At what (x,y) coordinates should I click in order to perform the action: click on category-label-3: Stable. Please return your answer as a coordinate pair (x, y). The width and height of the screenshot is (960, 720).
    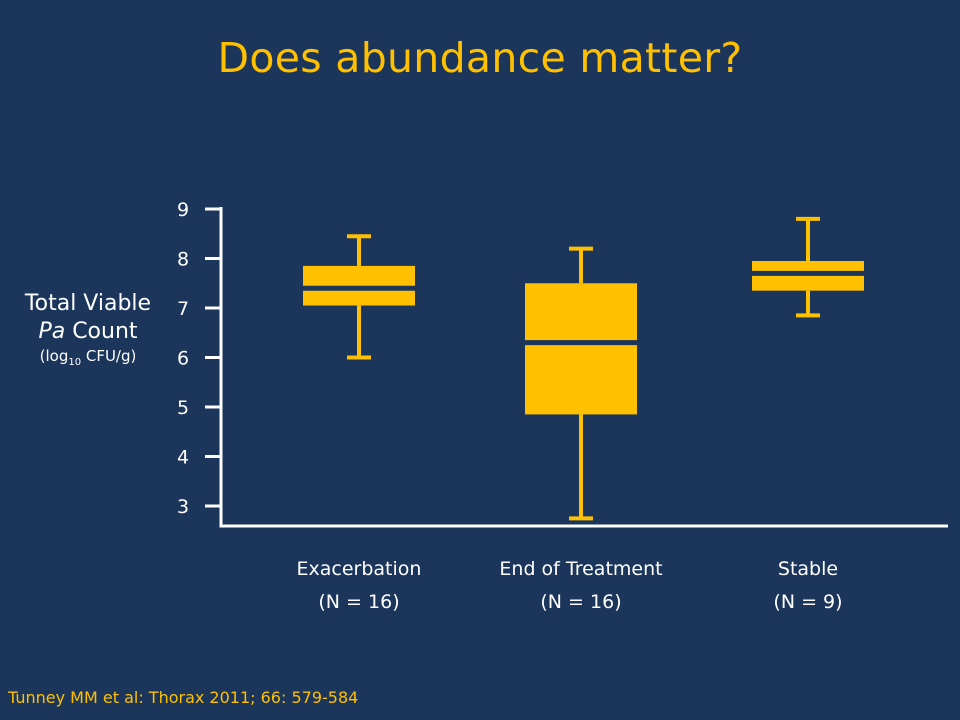
    Looking at the image, I should click on (808, 569).